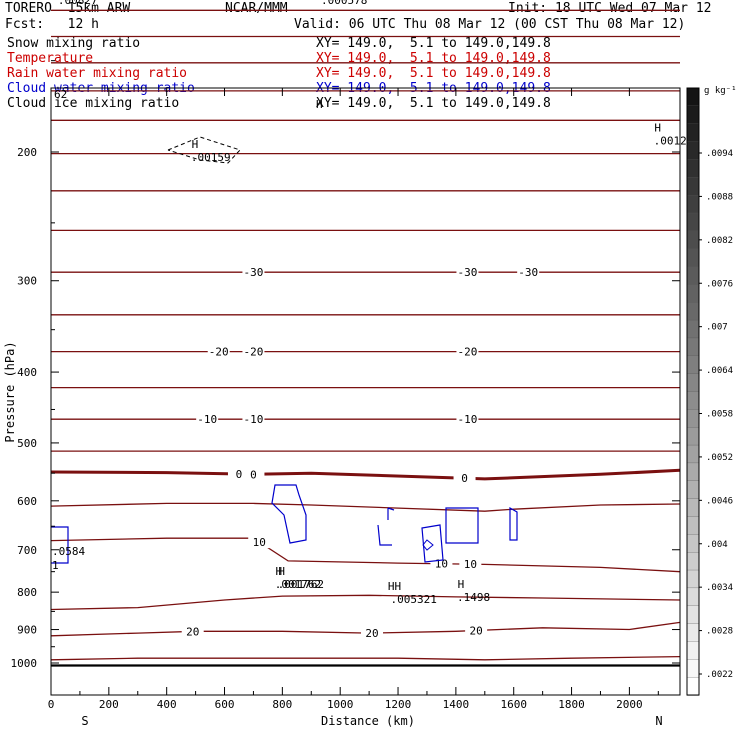 This screenshot has height=740, width=740. I want to click on y-tick-label: 200, so click(27, 152).